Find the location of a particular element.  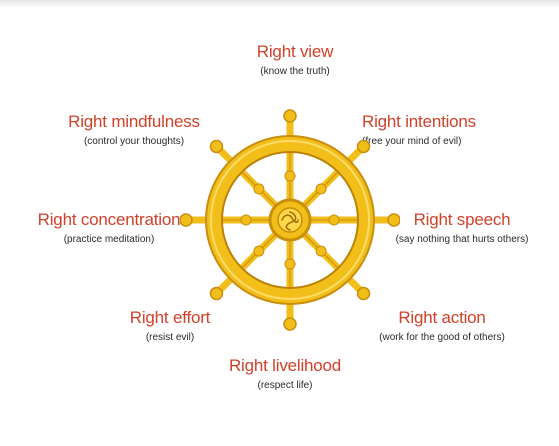

wheel-rim-inner-line is located at coordinates (290, 220).